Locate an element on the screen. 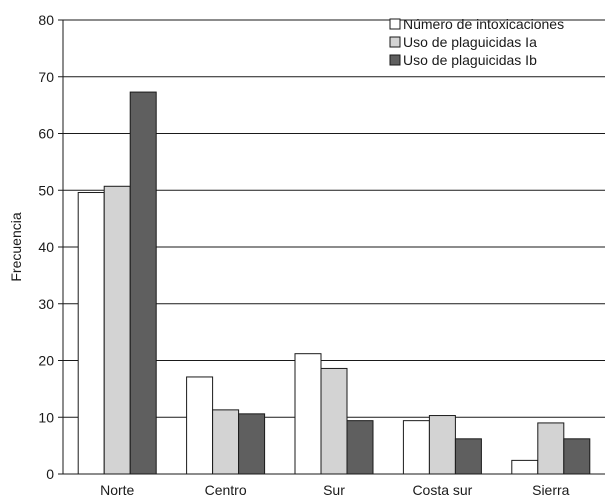 This screenshot has height=500, width=610. y-tick-label: 30 is located at coordinates (46, 304).